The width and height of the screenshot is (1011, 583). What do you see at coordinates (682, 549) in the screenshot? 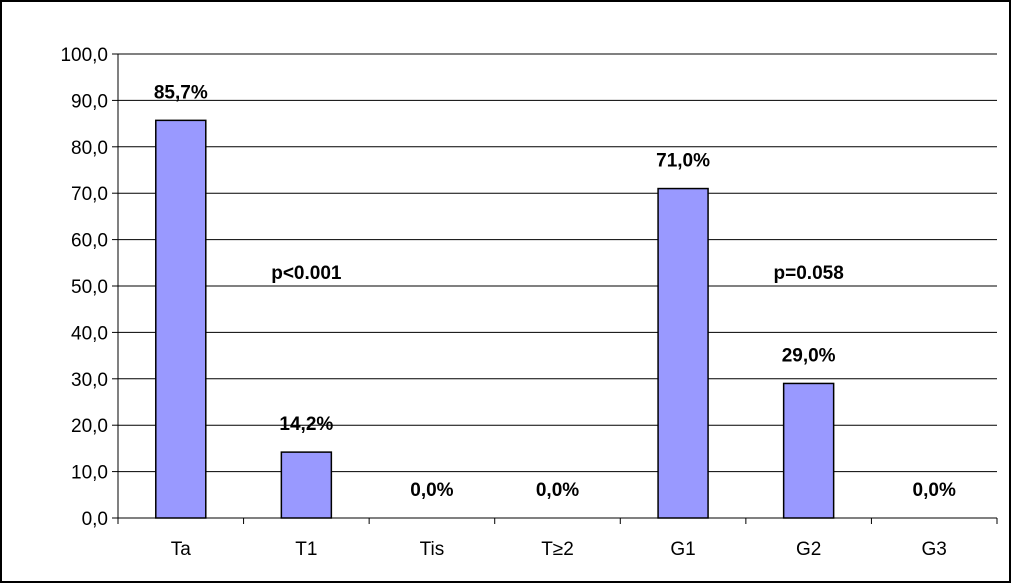
I see `x-tick-label: G1` at bounding box center [682, 549].